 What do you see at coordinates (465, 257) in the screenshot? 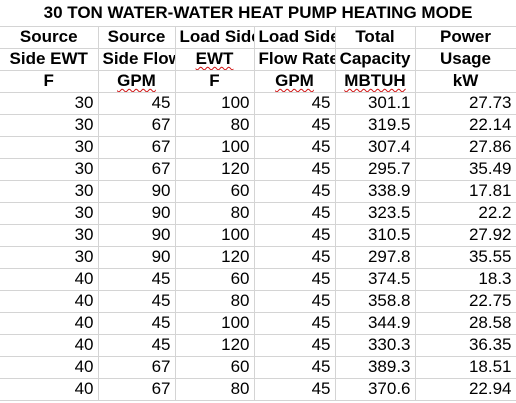
I see `data-cell: 35.55` at bounding box center [465, 257].